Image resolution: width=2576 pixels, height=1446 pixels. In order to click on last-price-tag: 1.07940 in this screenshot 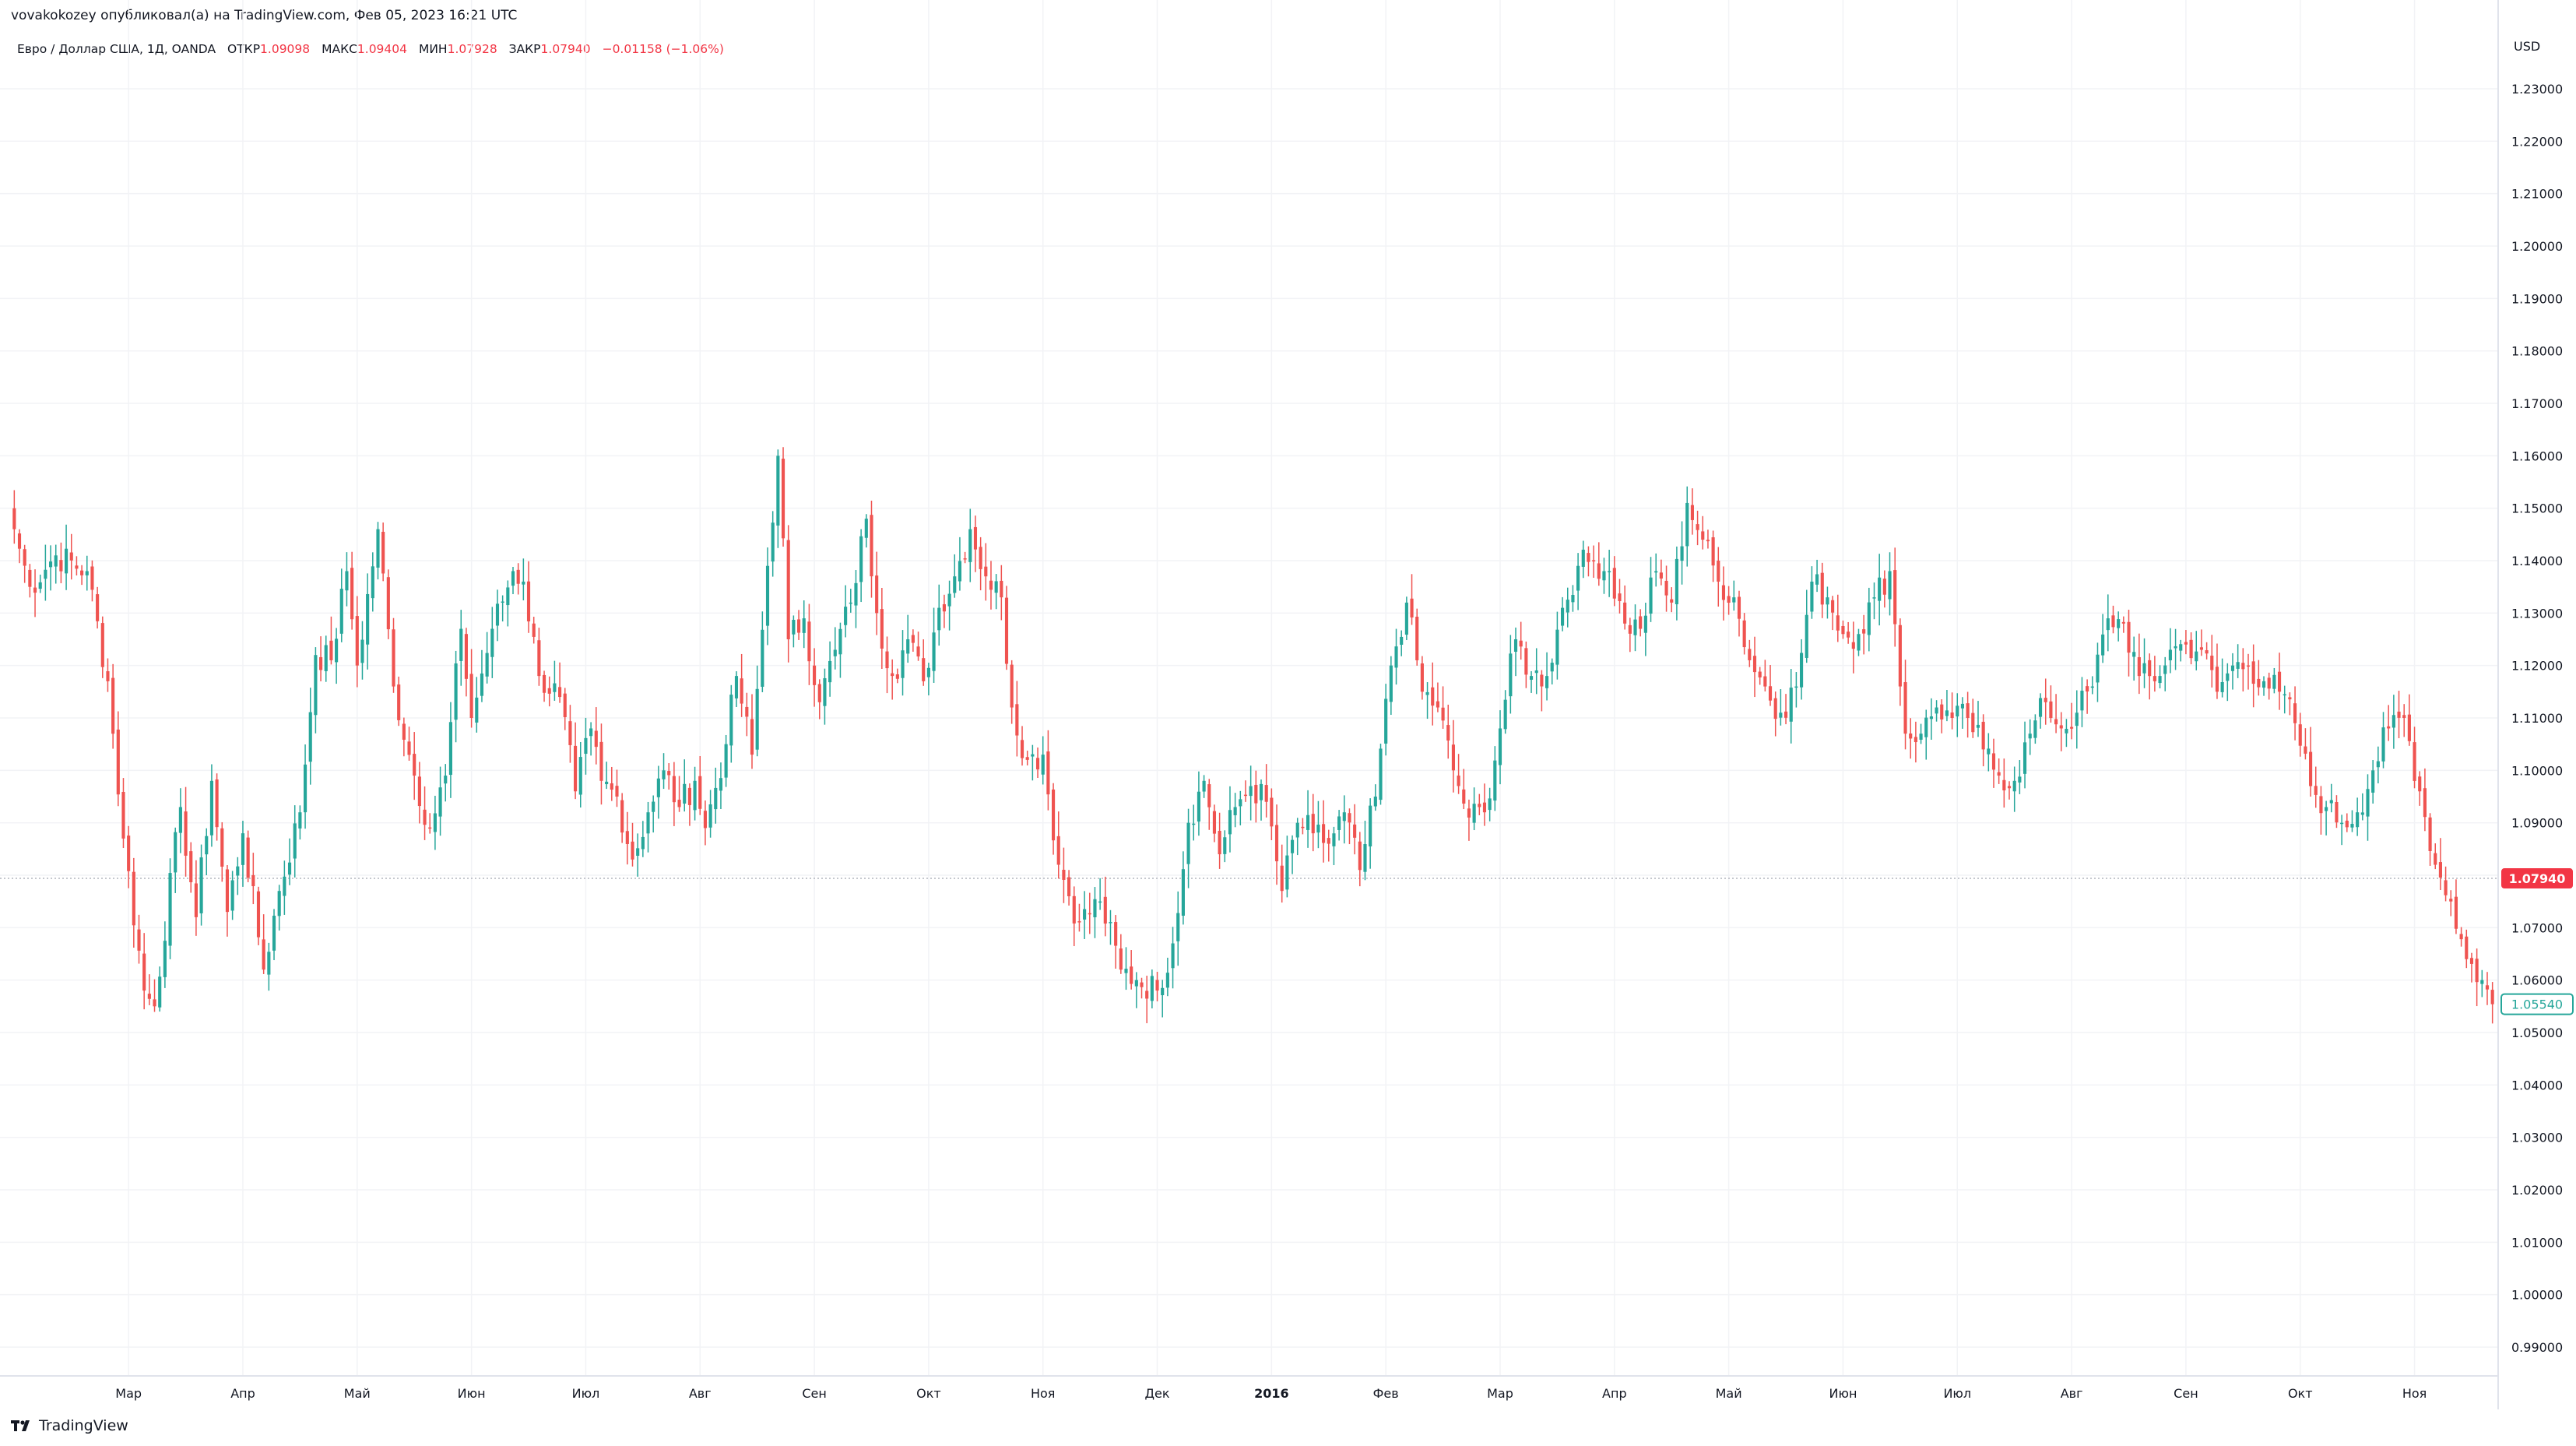, I will do `click(2537, 879)`.